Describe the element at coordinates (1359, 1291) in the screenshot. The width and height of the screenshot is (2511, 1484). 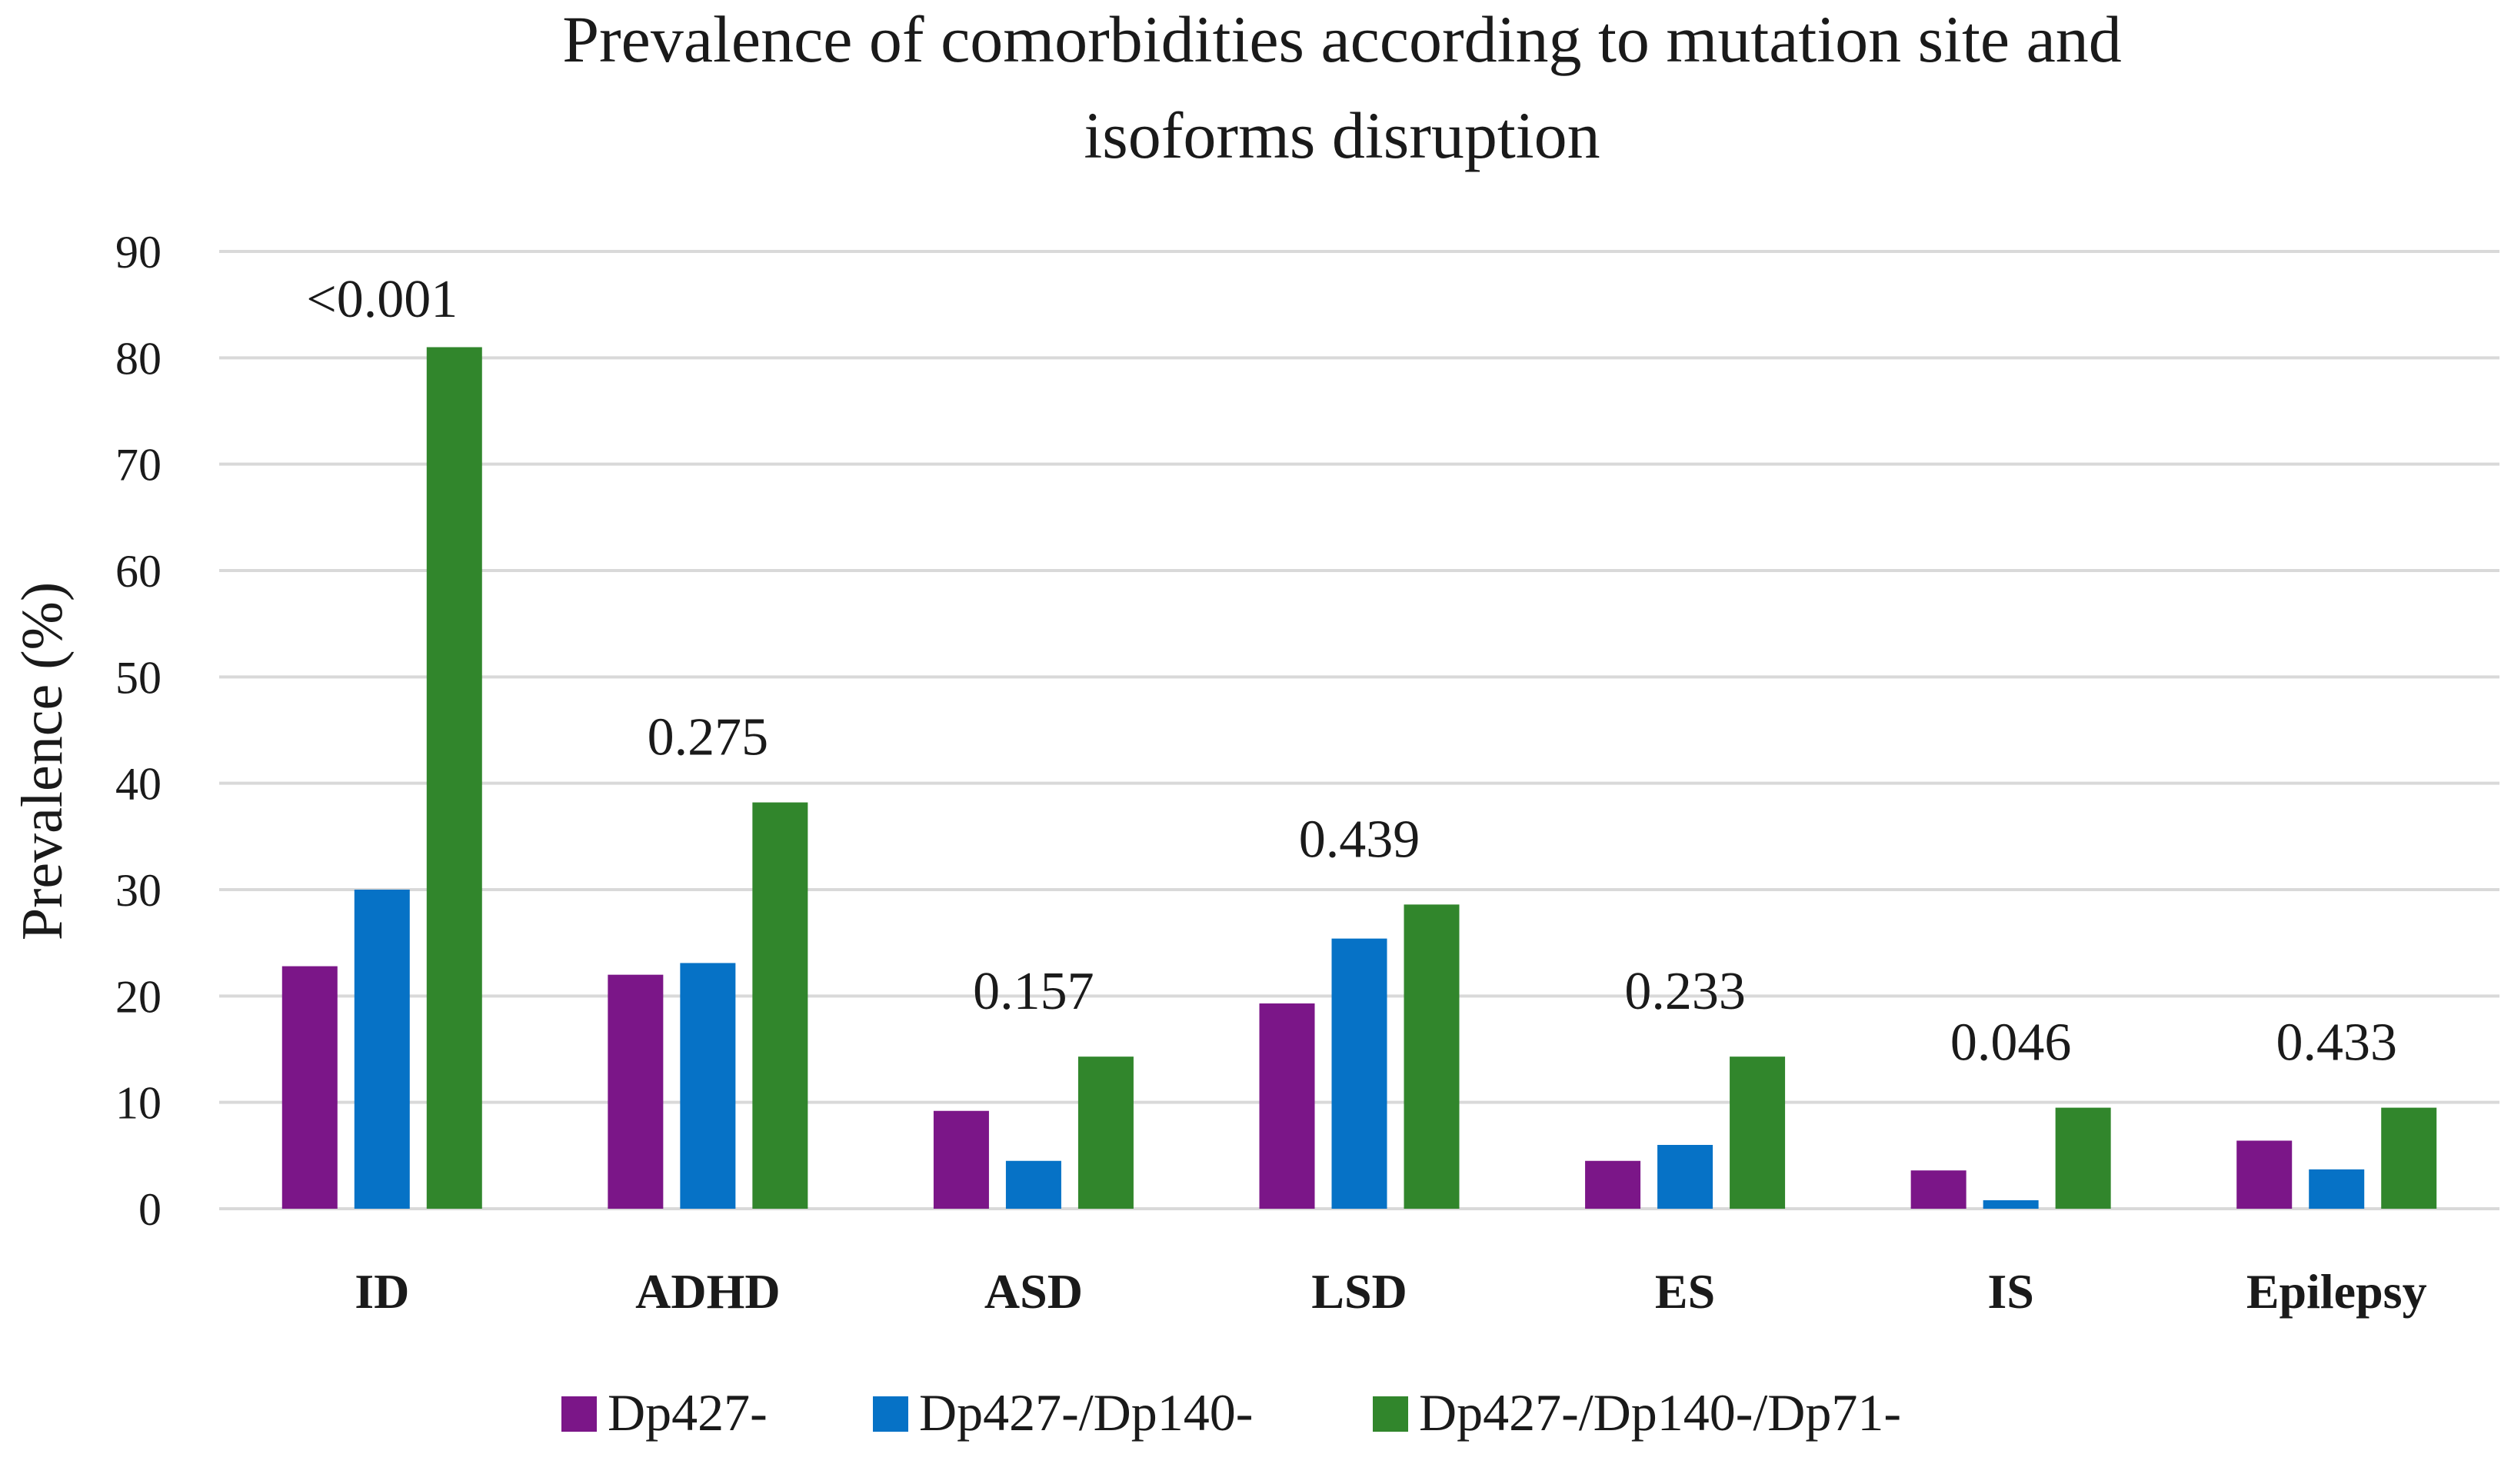
I see `x-category-label: LSD` at that location.